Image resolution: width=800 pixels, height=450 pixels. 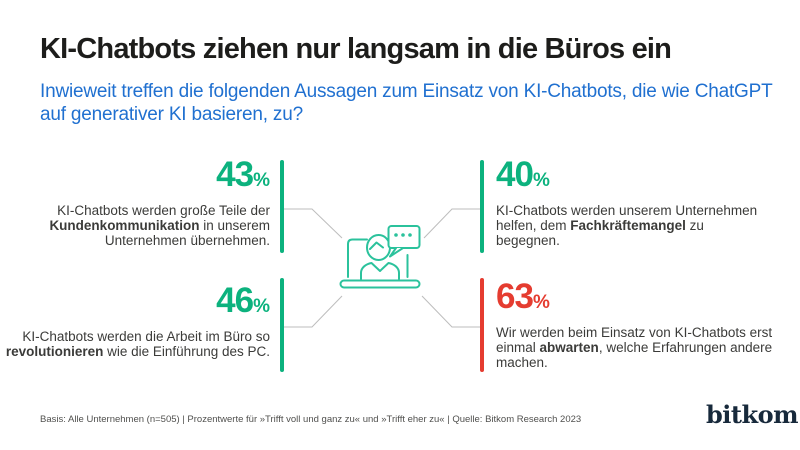 What do you see at coordinates (152, 178) in the screenshot?
I see `stat-value: 43%` at bounding box center [152, 178].